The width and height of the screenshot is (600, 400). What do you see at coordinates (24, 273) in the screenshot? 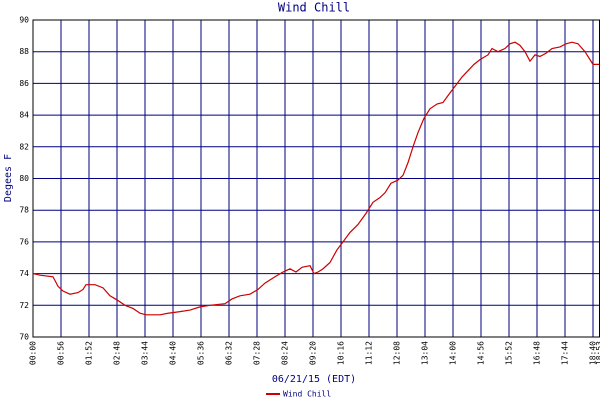
I see `y-tick-label: 74` at bounding box center [24, 273].